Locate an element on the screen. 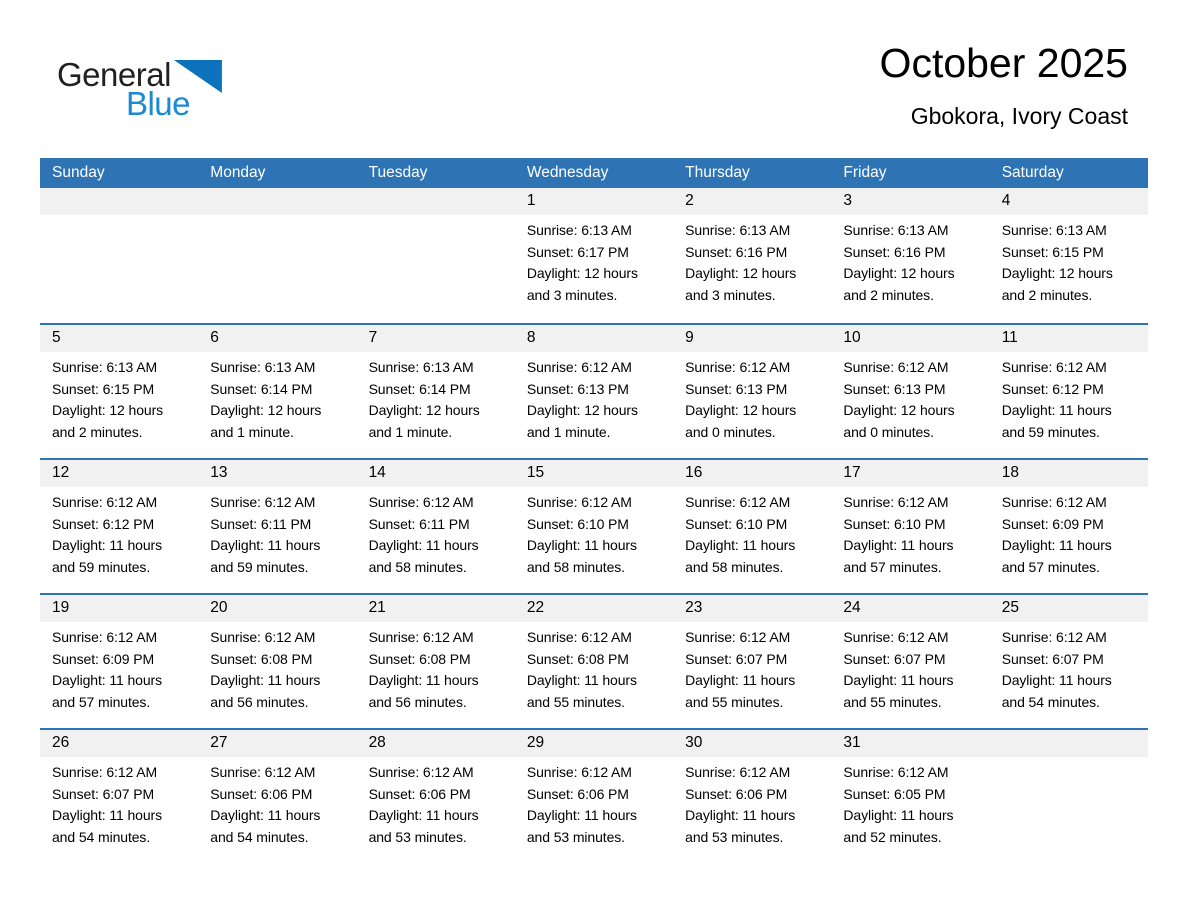 Image resolution: width=1188 pixels, height=918 pixels. sunset-text: Sunset: 6:09 PM is located at coordinates (103, 658).